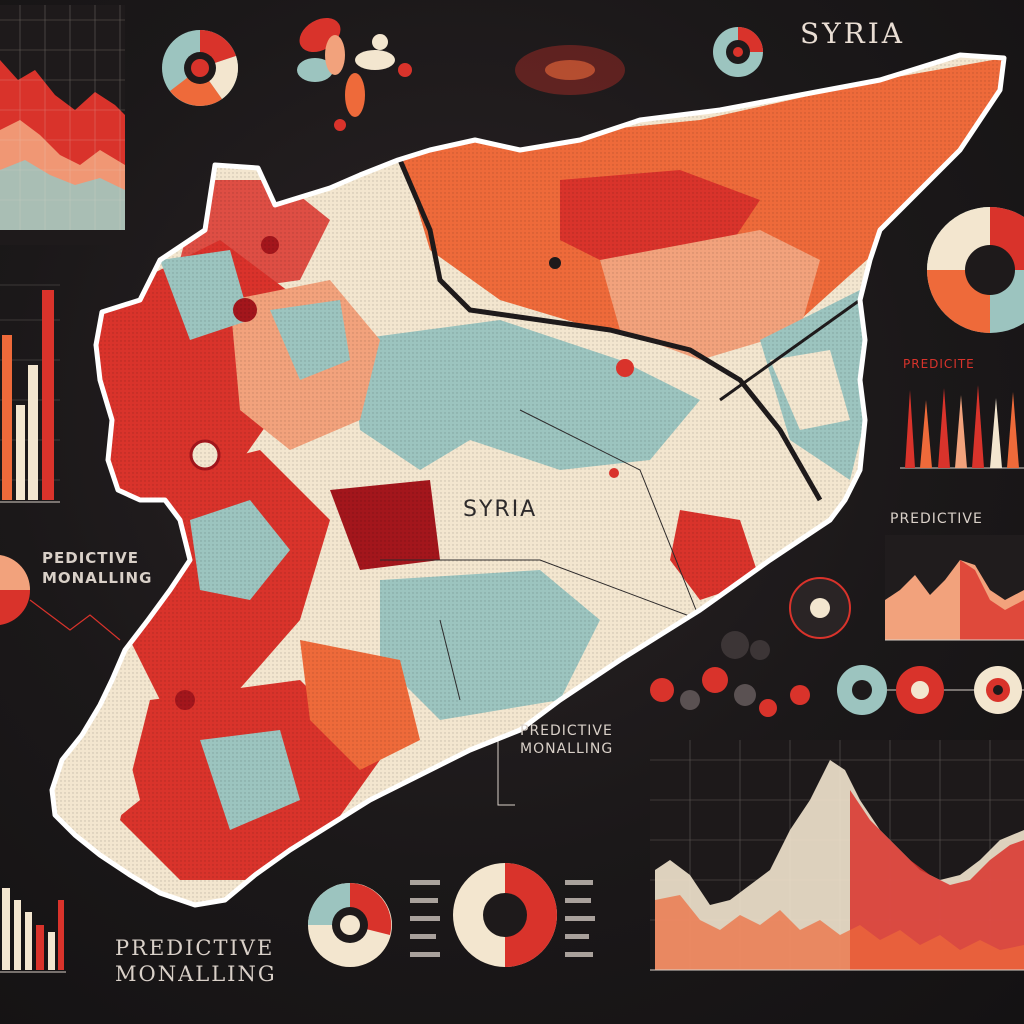 The width and height of the screenshot is (1024, 1024). Describe the element at coordinates (837, 855) in the screenshot. I see `large-histogram` at that location.